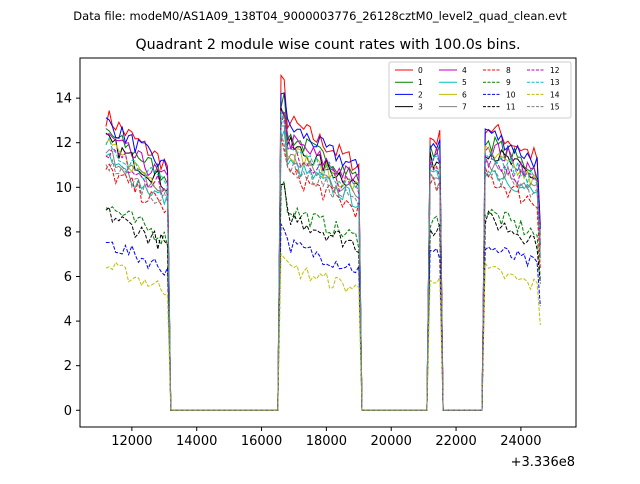 The image size is (640, 484). Describe the element at coordinates (63, 188) in the screenshot. I see `y-tick-label: 10` at that location.